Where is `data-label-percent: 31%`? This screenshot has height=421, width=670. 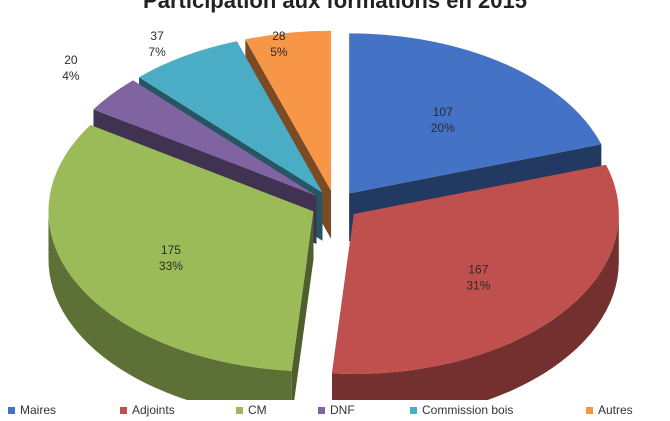 data-label-percent: 31% is located at coordinates (478, 286).